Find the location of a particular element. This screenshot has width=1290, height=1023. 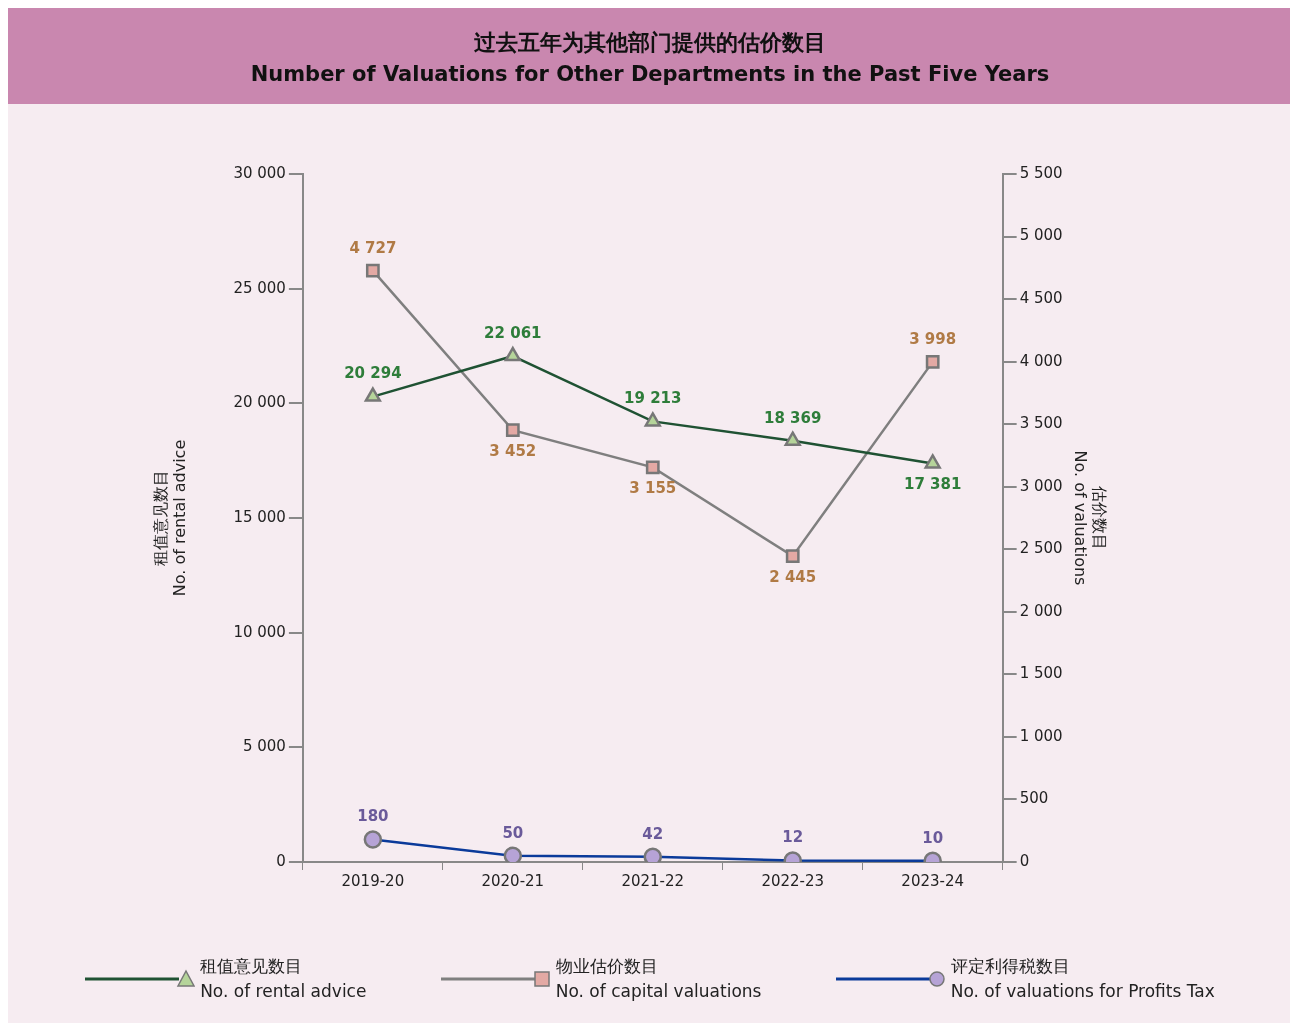

data-label: 17 381 is located at coordinates (932, 484).